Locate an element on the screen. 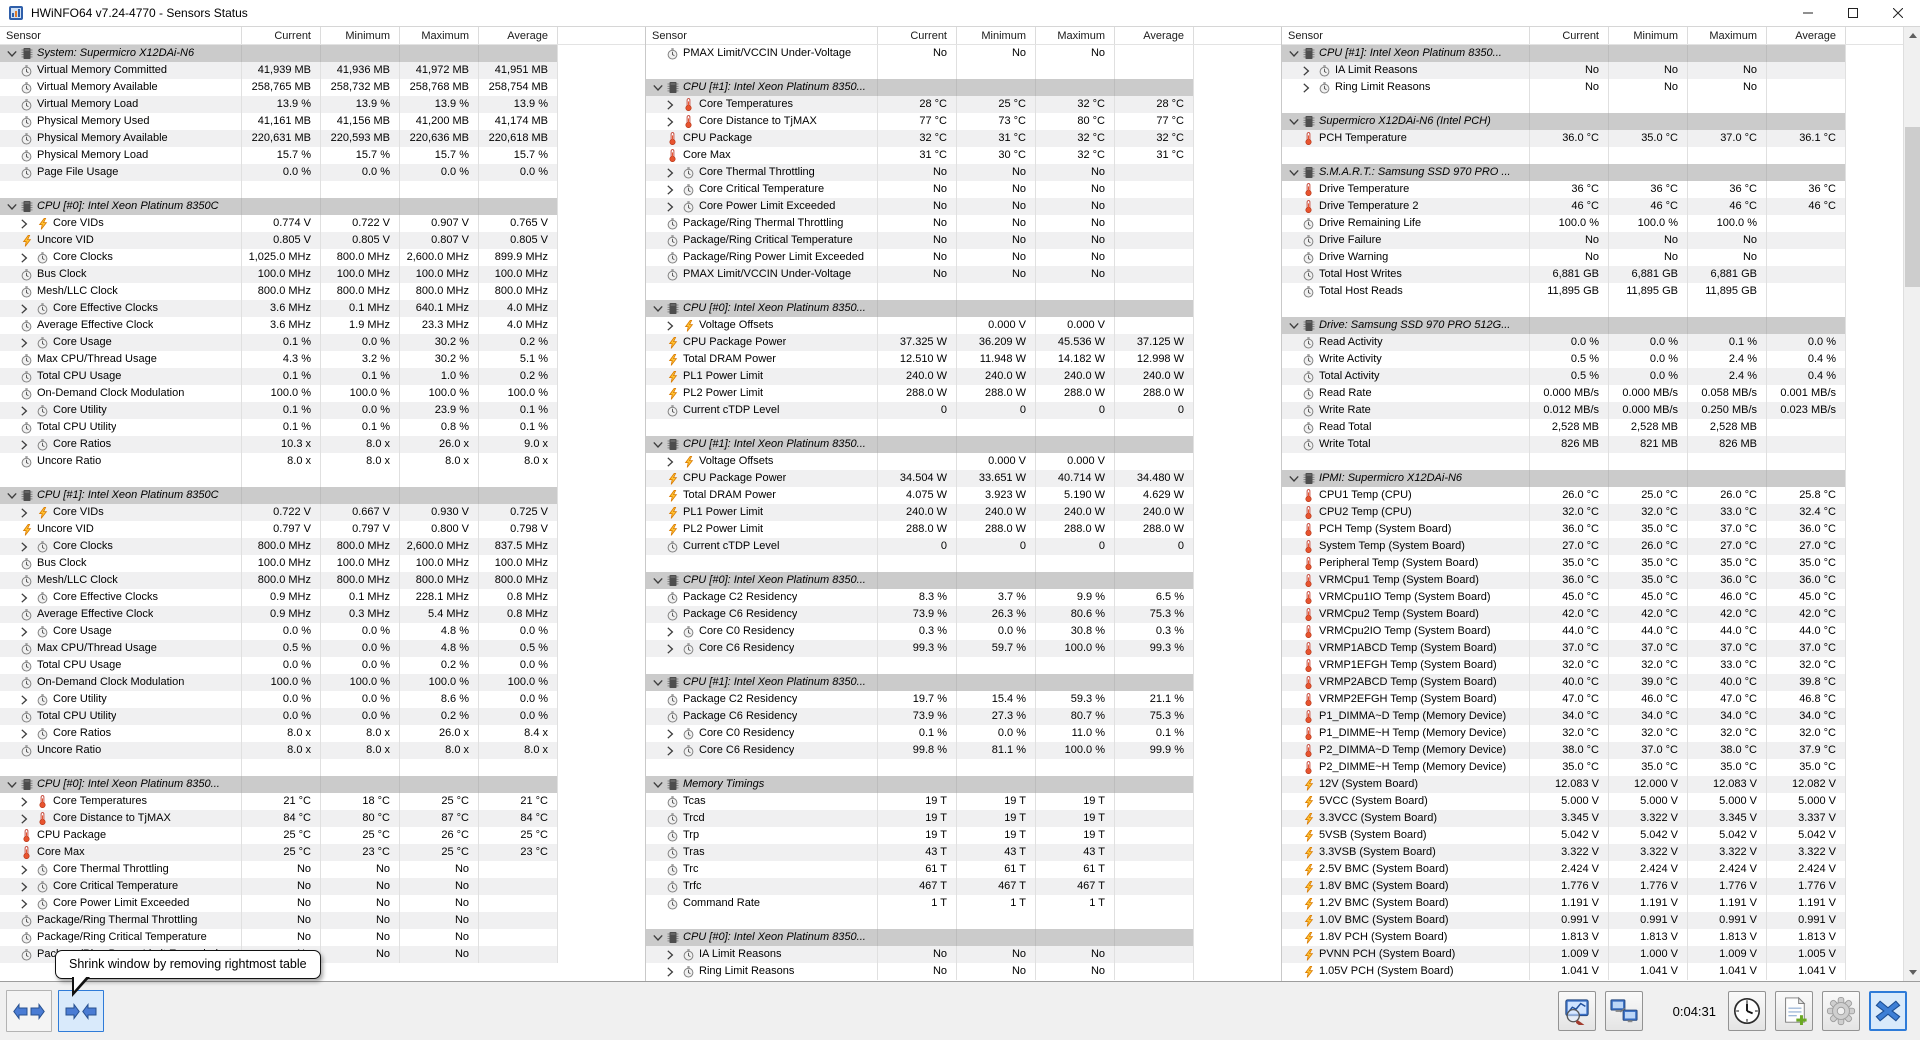 The height and width of the screenshot is (1040, 1920). sensor-label-cell: Core C0 Residency is located at coordinates (761, 631).